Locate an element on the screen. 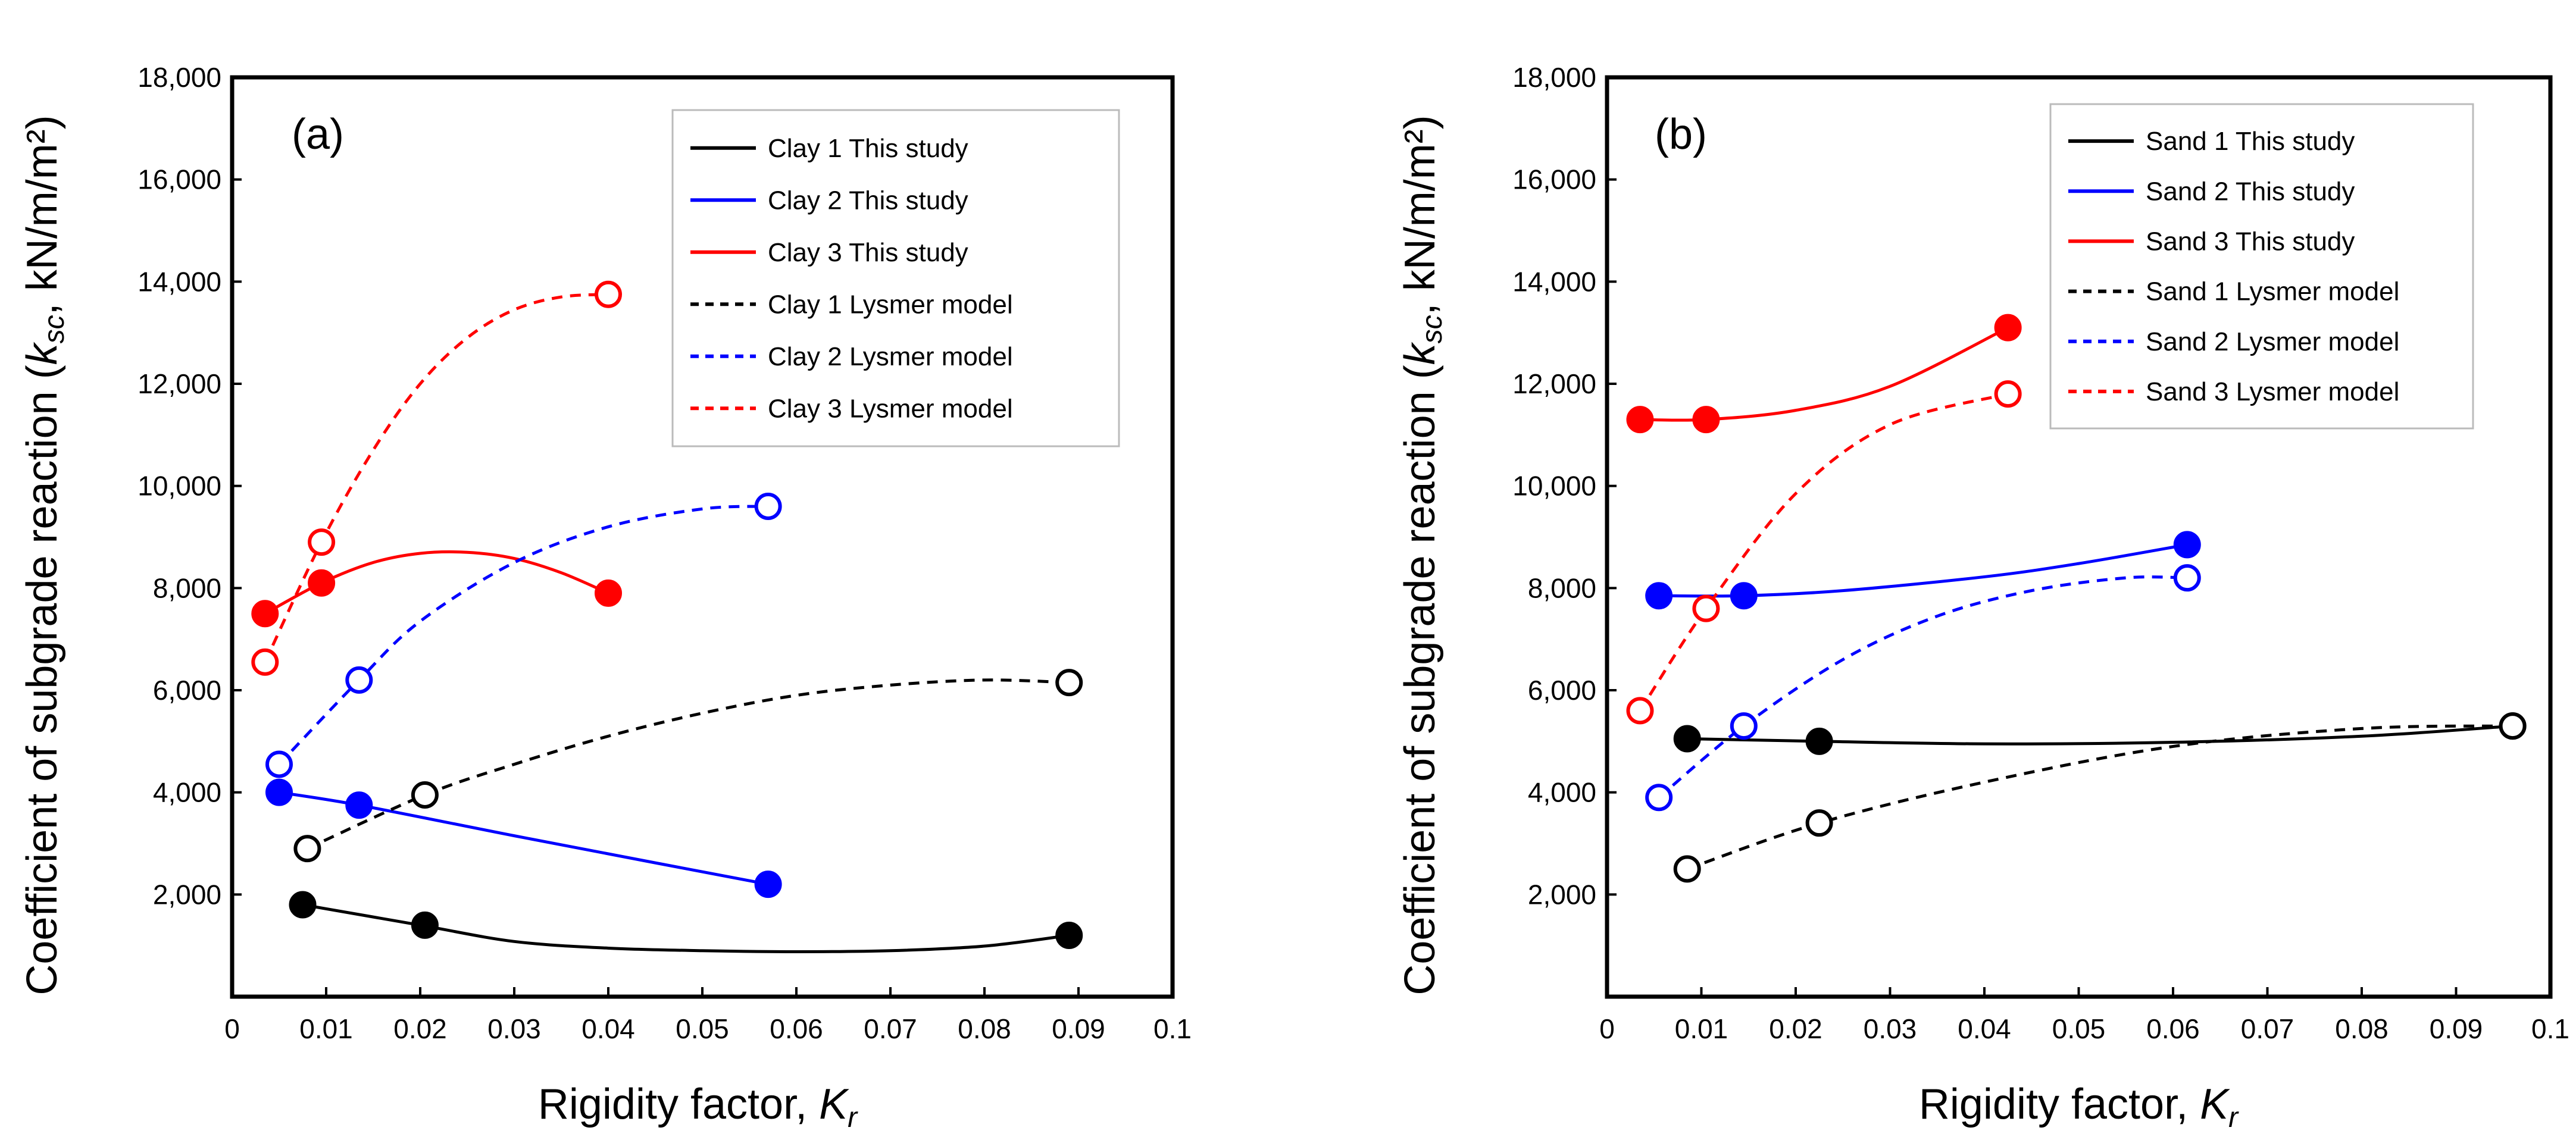  panel-a-y-tick-label: 16,000 is located at coordinates (179, 179).